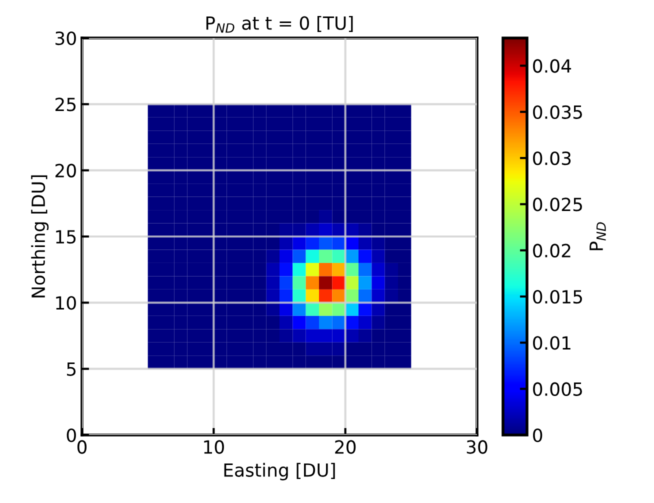 This screenshot has height=503, width=654. What do you see at coordinates (71, 435) in the screenshot?
I see `y-tick-label: 0` at bounding box center [71, 435].